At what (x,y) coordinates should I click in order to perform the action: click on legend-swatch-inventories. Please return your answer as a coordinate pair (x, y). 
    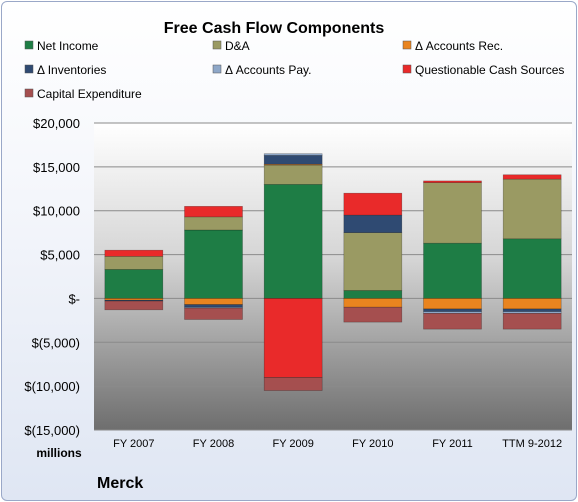
    Looking at the image, I should click on (29, 69).